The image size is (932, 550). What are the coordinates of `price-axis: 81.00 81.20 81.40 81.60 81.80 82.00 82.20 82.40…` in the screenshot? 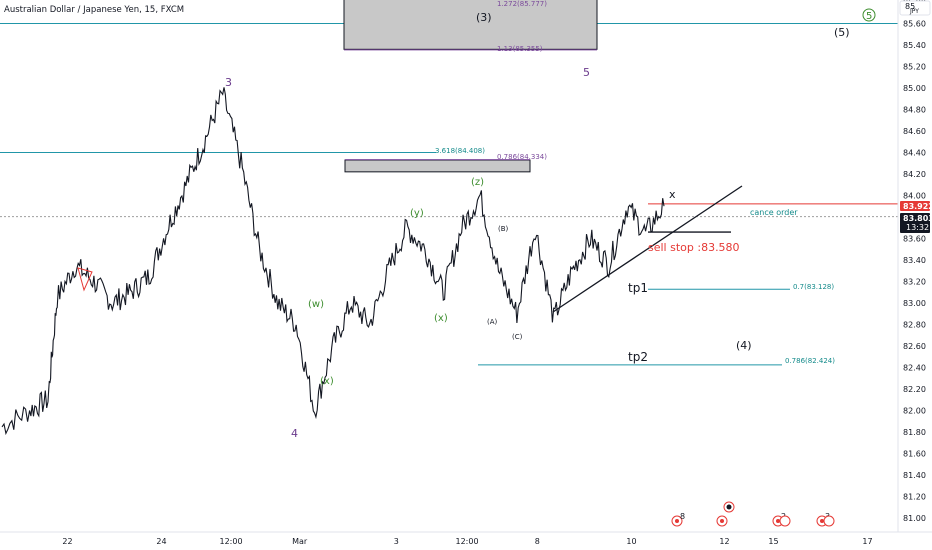 It's located at (914, 261).